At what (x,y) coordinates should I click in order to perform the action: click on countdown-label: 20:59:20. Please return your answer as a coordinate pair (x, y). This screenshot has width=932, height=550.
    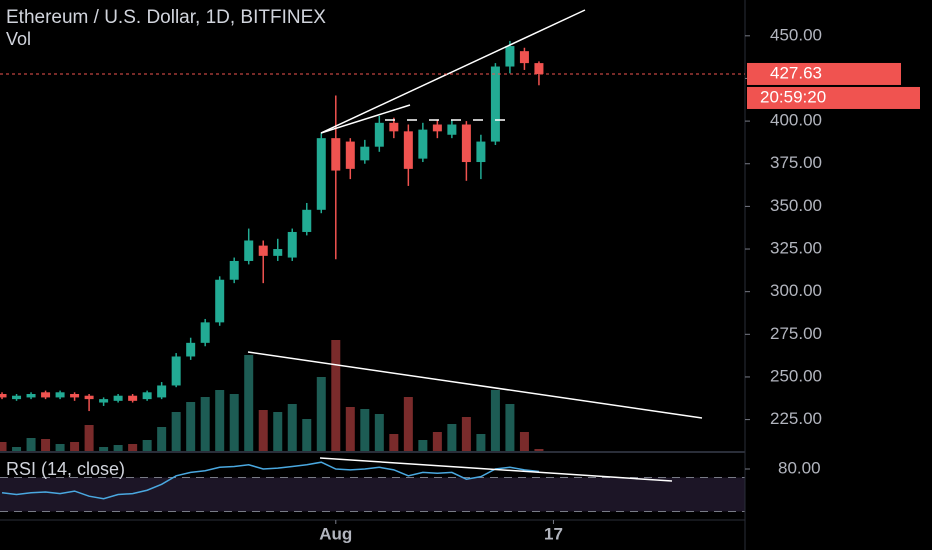
    Looking at the image, I should click on (793, 96).